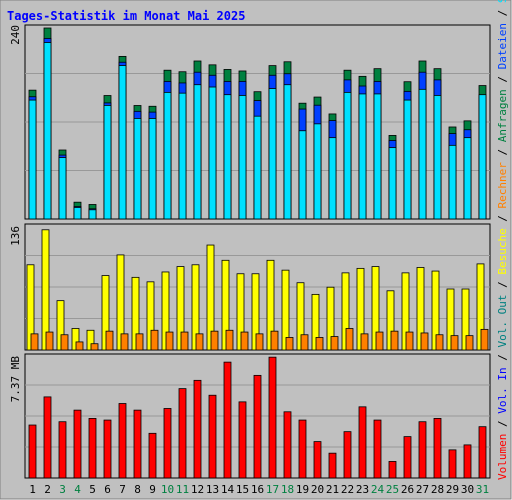  What do you see at coordinates (502, 390) in the screenshot?
I see `legend-vol-in: Vol. In` at bounding box center [502, 390].